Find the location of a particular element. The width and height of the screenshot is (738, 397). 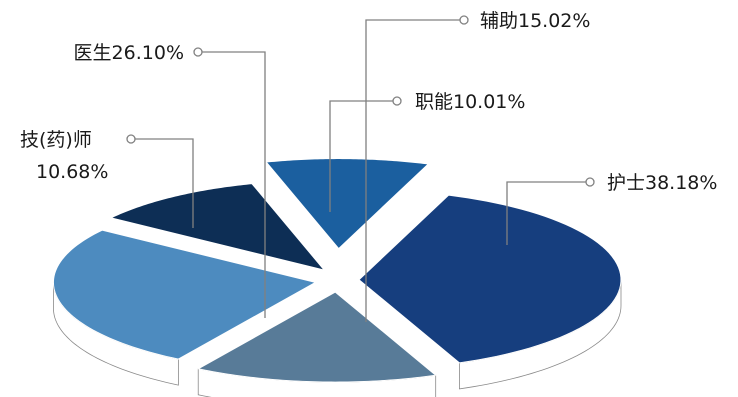

slice-admin is located at coordinates (347, 204).